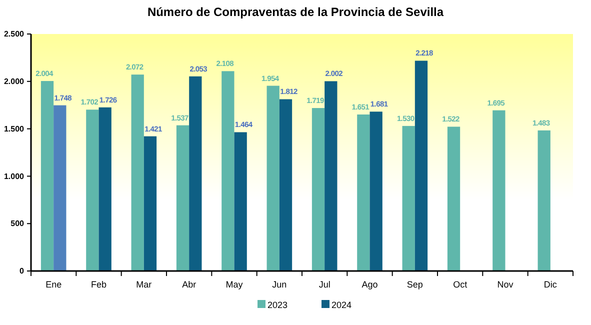 The image size is (591, 325). I want to click on x-tick-label: Mar, so click(144, 284).